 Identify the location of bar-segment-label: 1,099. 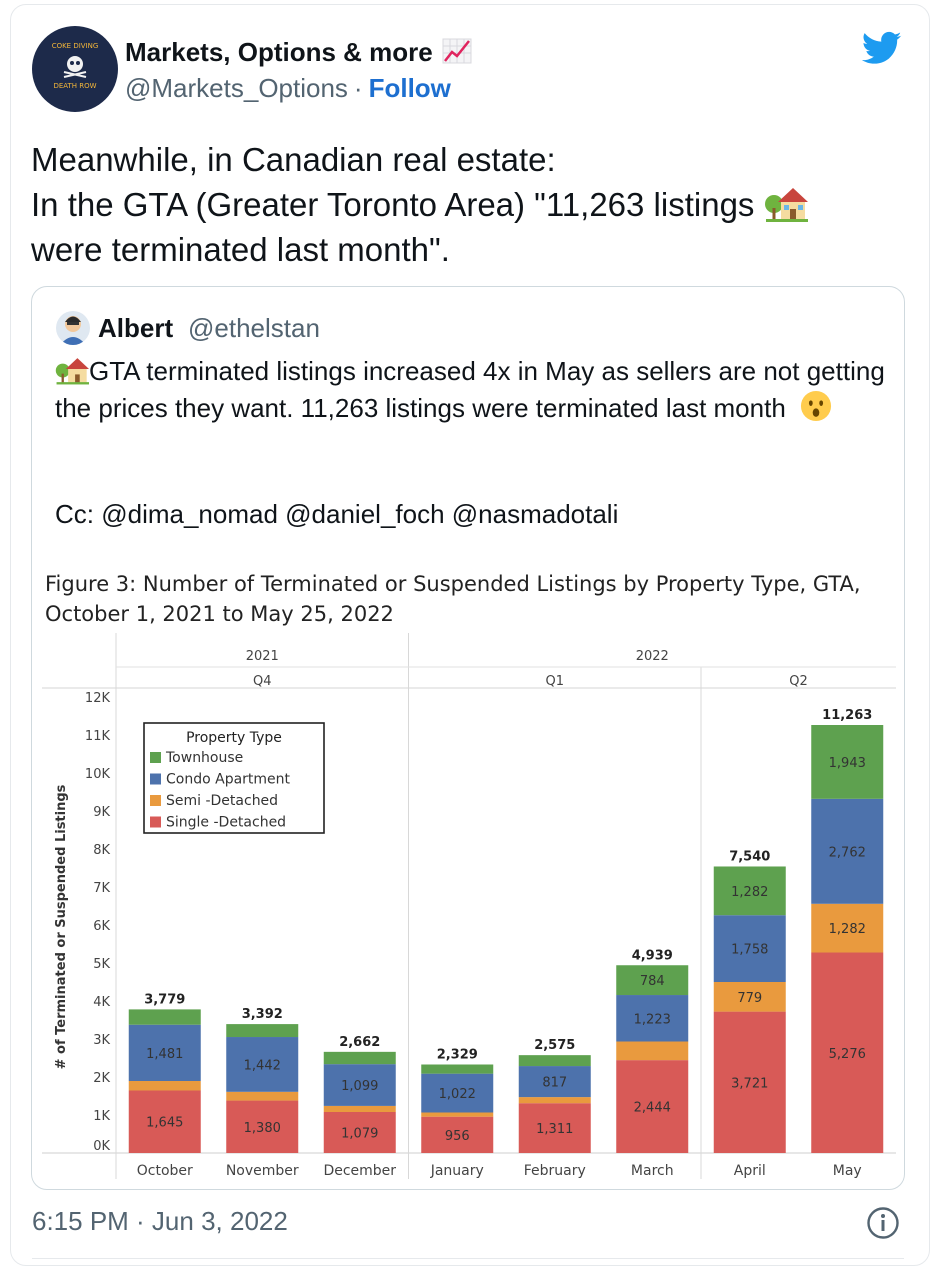
(359, 1086).